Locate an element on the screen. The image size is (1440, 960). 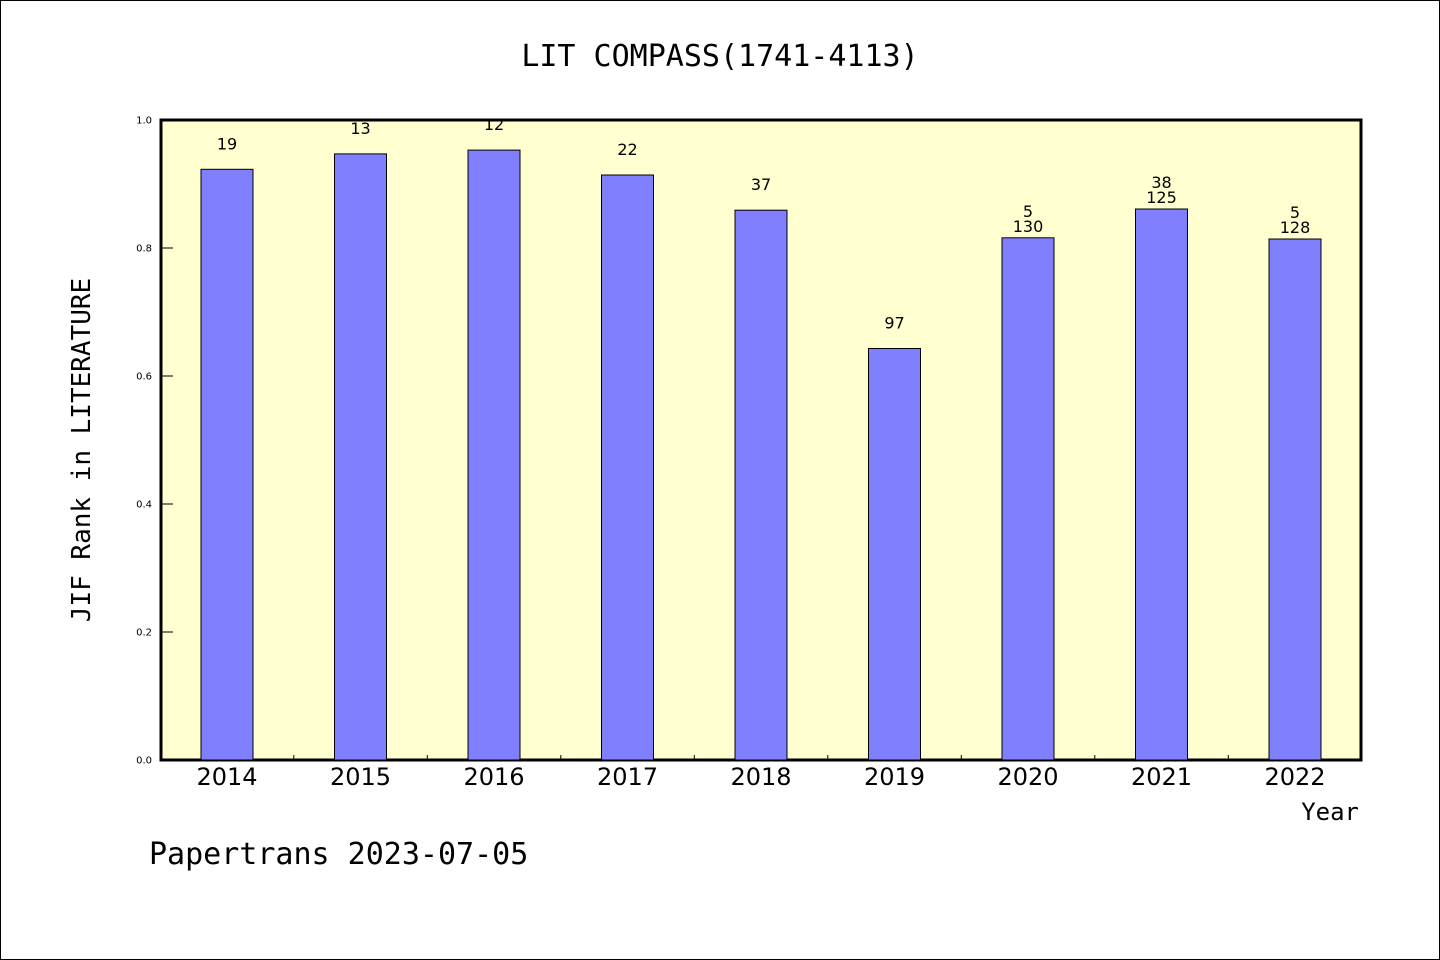
bar-2022 is located at coordinates (1295, 499).